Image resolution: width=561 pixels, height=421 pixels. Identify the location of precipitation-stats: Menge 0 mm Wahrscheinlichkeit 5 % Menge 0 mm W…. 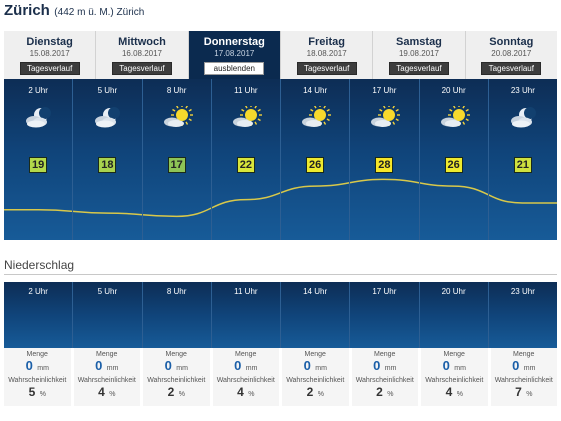
(280, 377).